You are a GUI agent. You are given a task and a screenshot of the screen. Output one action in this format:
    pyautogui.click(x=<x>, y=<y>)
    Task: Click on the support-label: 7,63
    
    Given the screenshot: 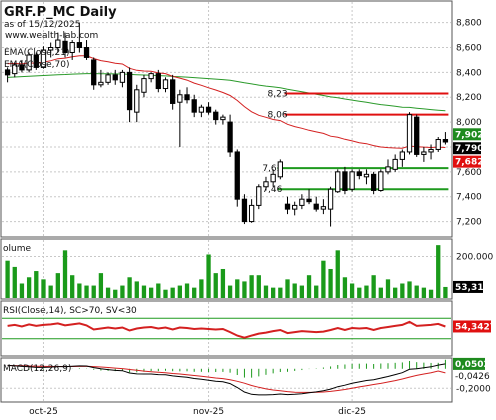 What is the action you would take?
    pyautogui.click(x=272, y=169)
    